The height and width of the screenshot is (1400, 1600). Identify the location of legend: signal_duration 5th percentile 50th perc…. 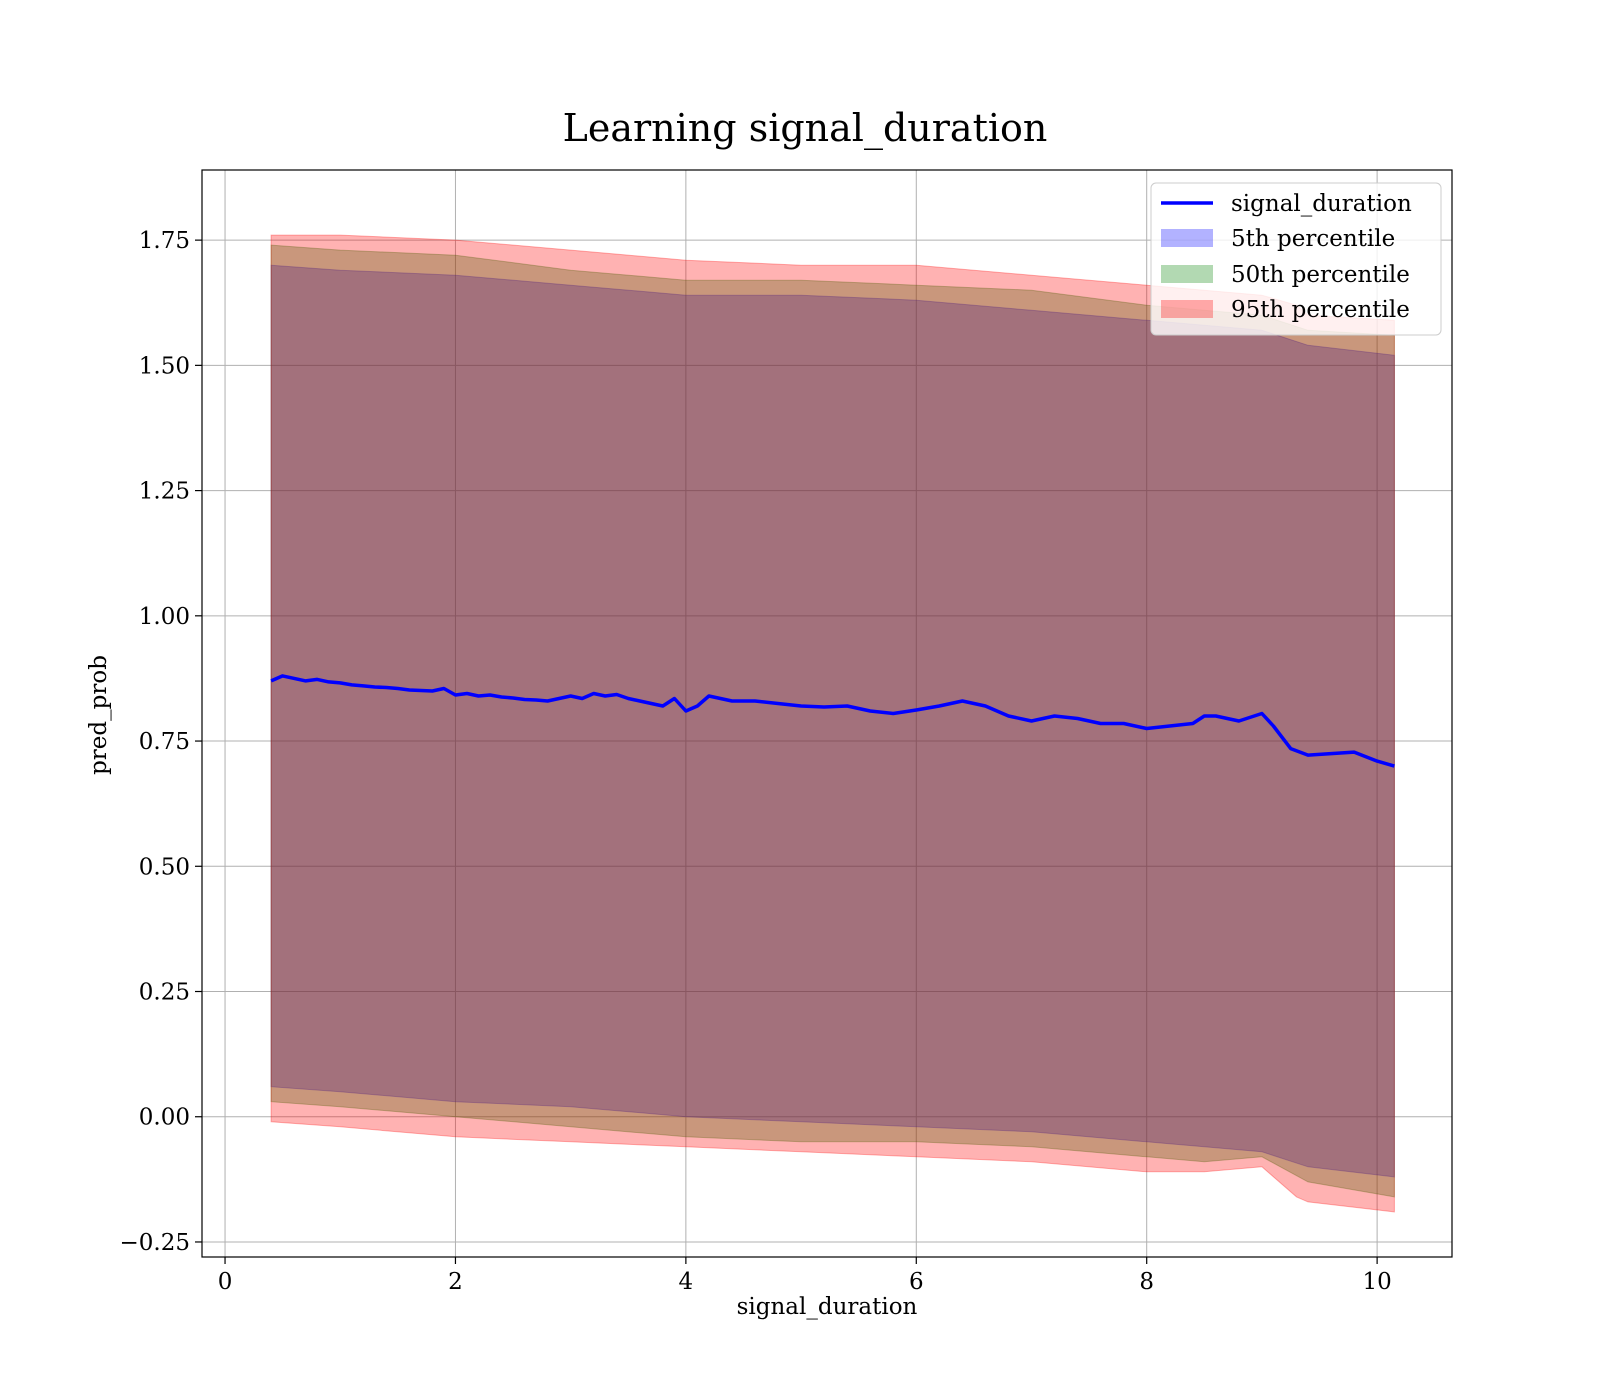
(1296, 259).